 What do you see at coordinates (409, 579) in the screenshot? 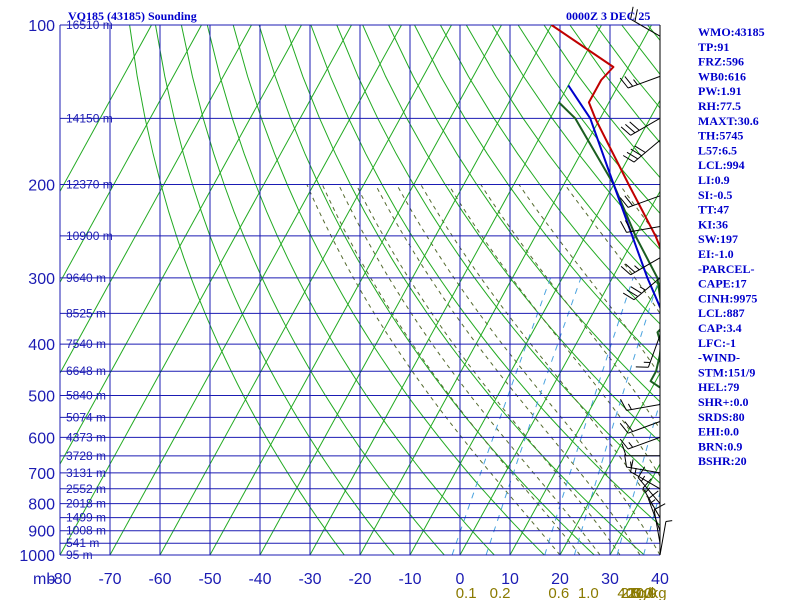
I see `temperature-tick-label: -10` at bounding box center [409, 579].